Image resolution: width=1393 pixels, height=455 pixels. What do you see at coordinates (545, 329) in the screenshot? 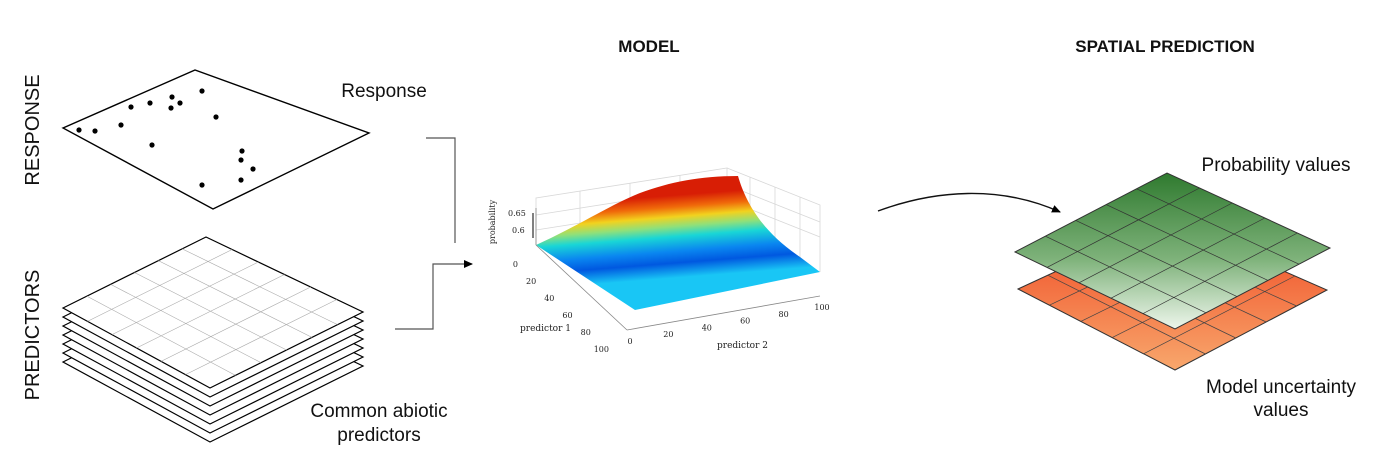
I see `x-axis-label: predictor 1` at bounding box center [545, 329].